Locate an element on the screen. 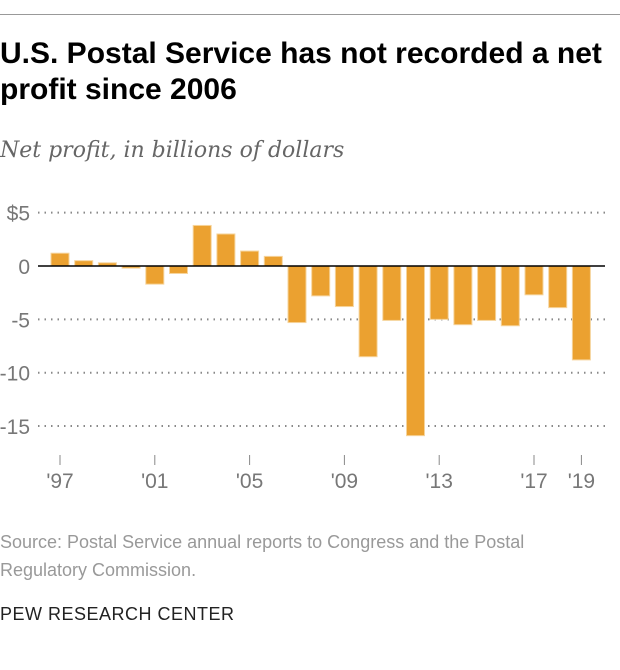 This screenshot has width=620, height=670. bar-2003 is located at coordinates (202, 245).